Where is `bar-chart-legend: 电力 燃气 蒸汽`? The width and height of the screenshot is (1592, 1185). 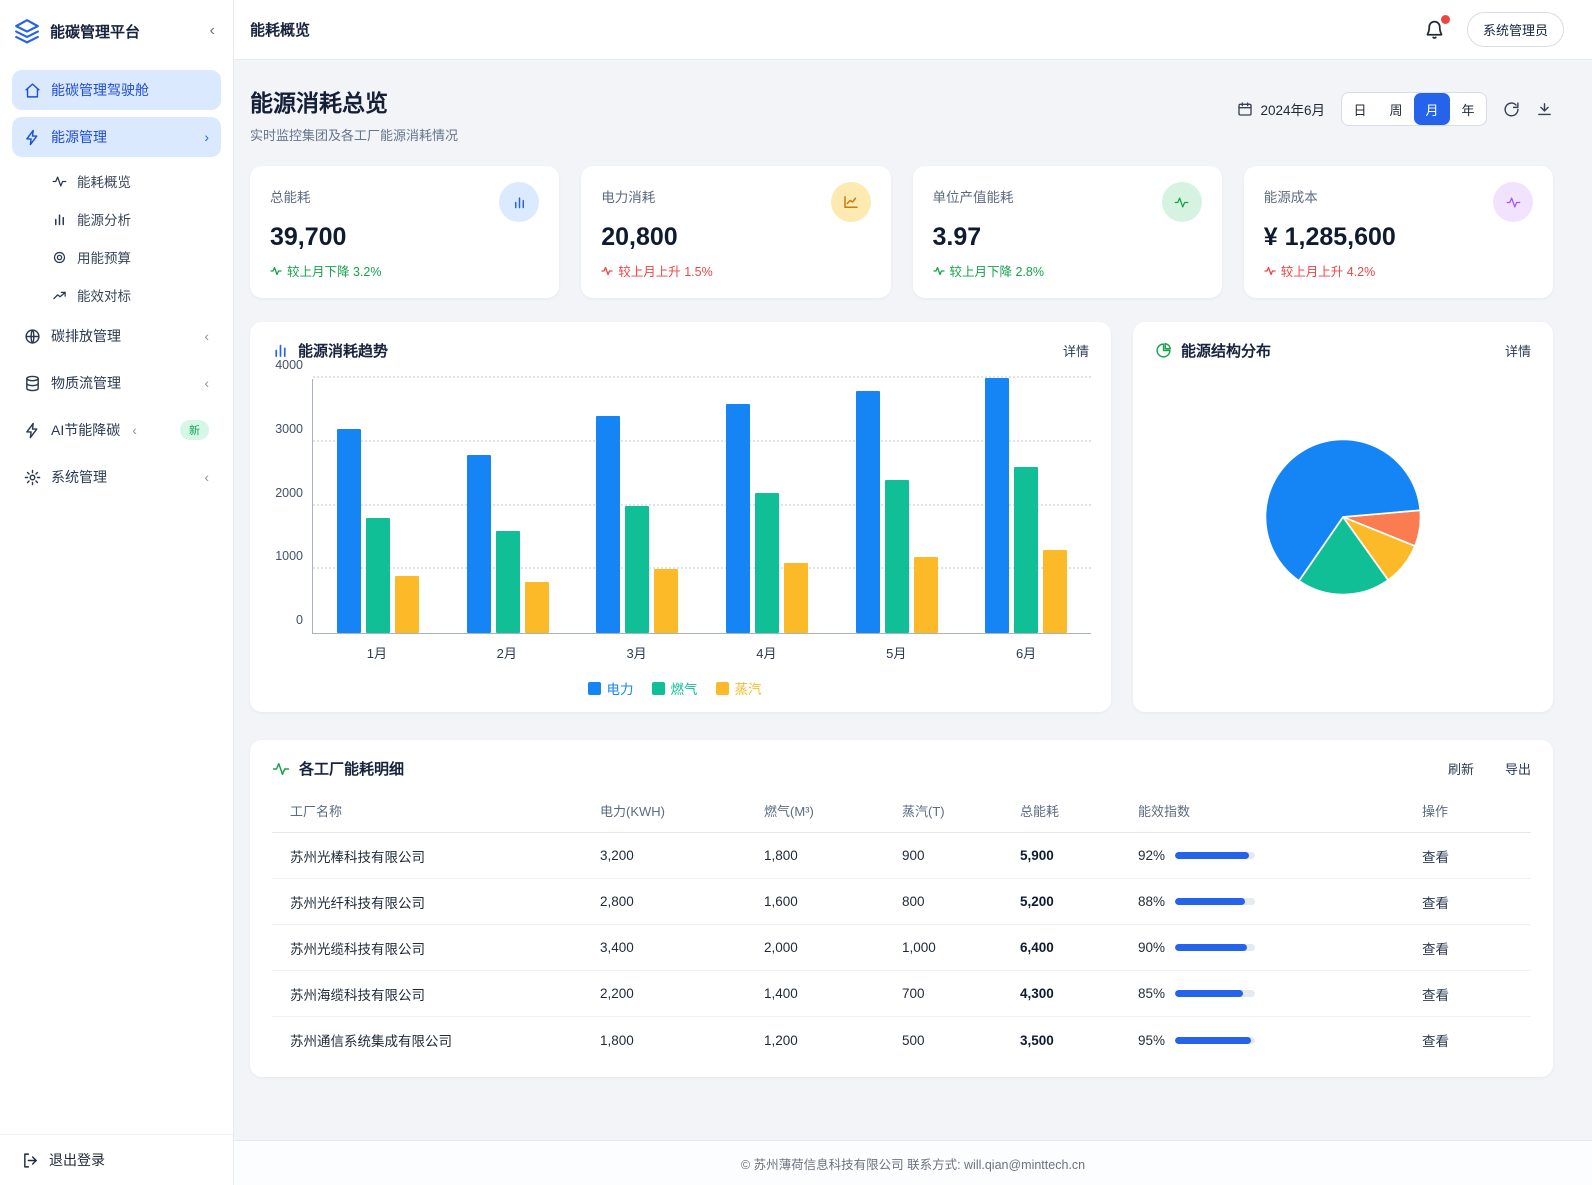 bar-chart-legend: 电力 燃气 蒸汽 is located at coordinates (674, 682).